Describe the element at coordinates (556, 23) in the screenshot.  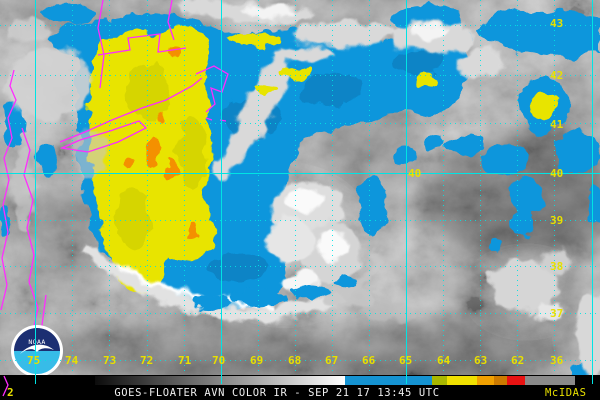
I see `lat-label-43: 43` at that location.